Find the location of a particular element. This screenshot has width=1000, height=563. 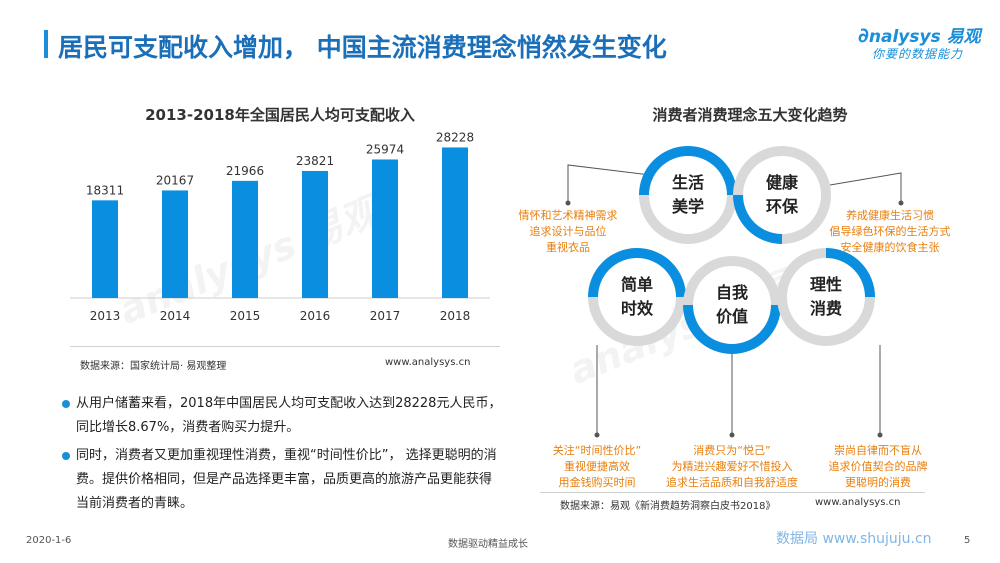

bar-value-label: 21966 is located at coordinates (245, 171).